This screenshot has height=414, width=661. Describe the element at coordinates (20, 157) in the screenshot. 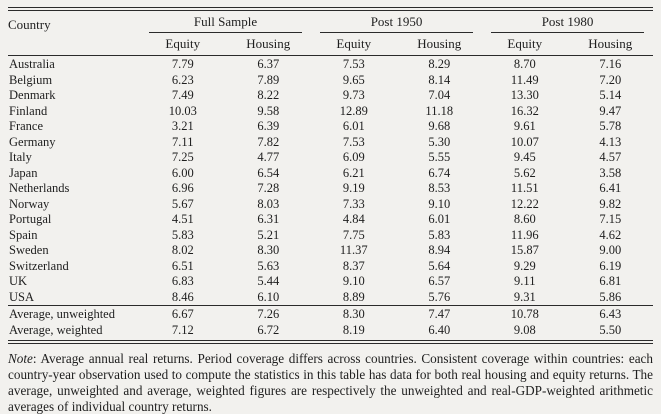

I see `country-cell: Italy` at that location.